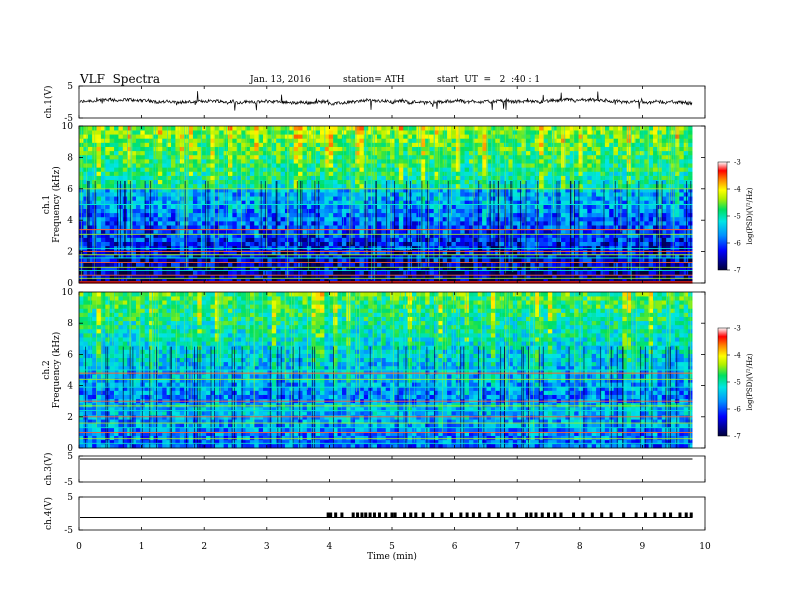 The image size is (792, 612). Describe the element at coordinates (737, 383) in the screenshot. I see `colorbar-tick-label: -5` at that location.